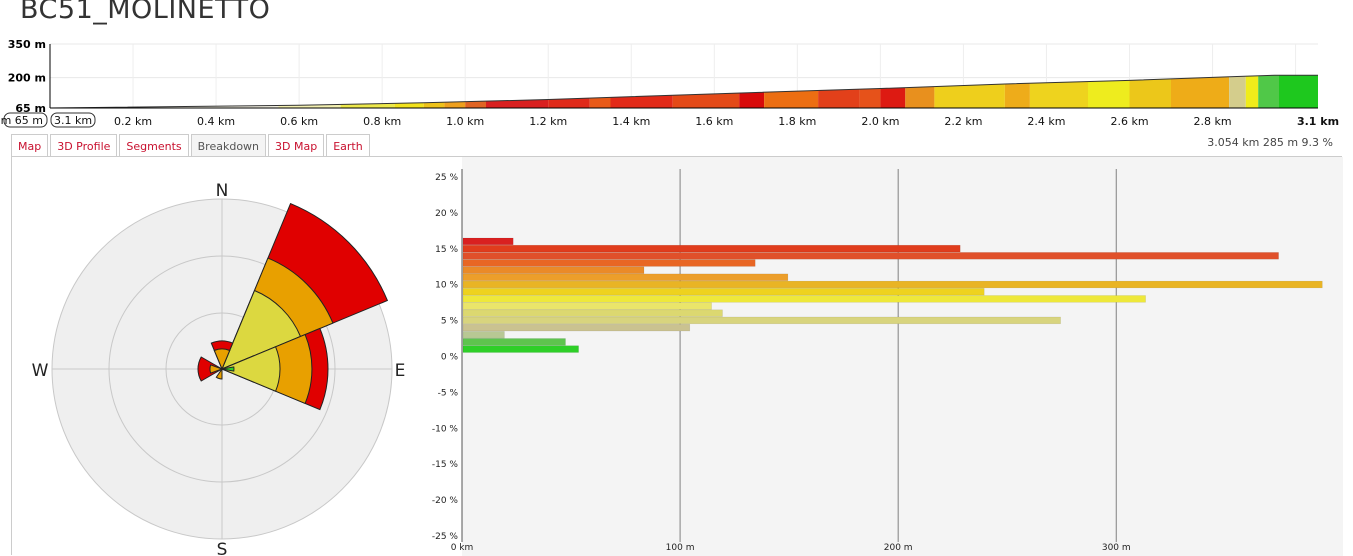  I want to click on profile-y-label: 65 m, so click(30, 108).